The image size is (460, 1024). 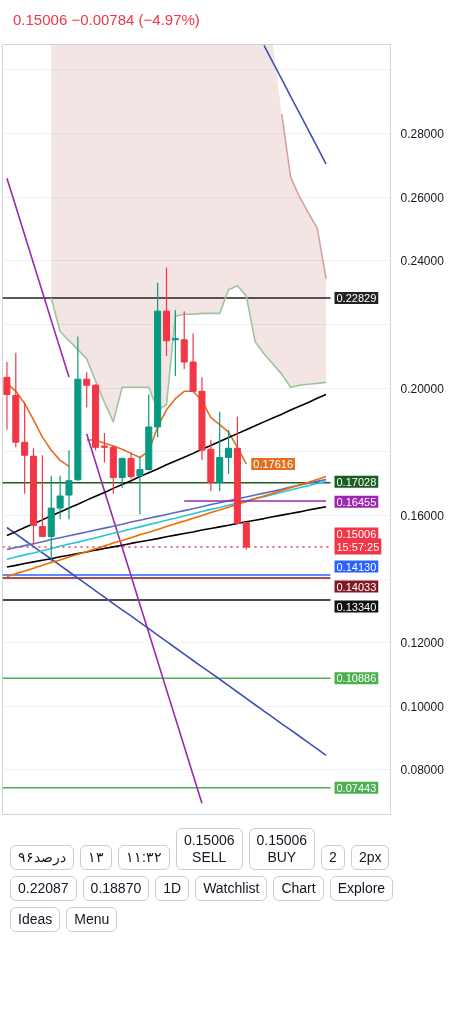 What do you see at coordinates (92, 919) in the screenshot?
I see `text: Menu` at bounding box center [92, 919].